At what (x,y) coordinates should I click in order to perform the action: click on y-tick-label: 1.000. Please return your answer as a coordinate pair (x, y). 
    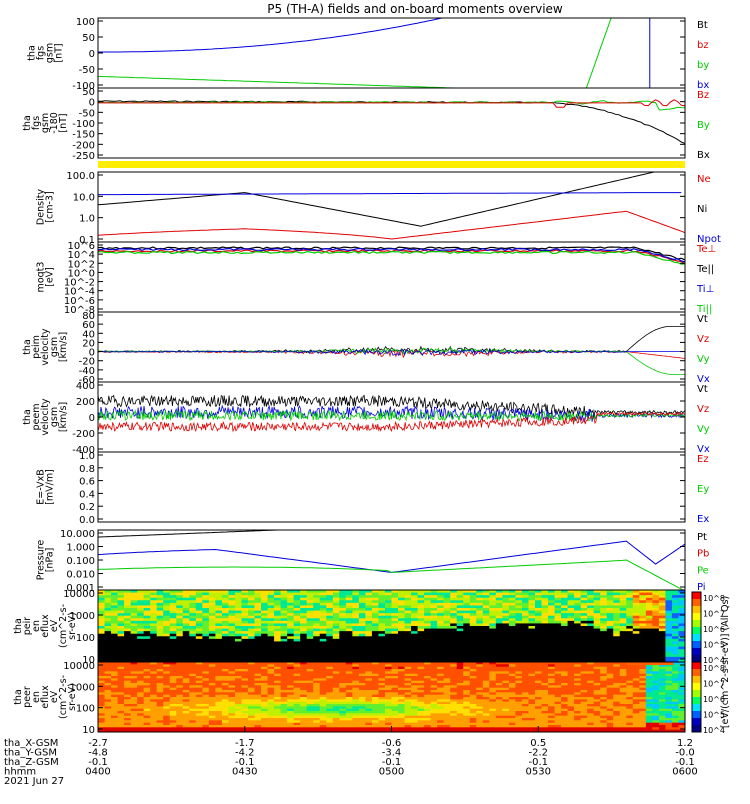
    Looking at the image, I should click on (80, 548).